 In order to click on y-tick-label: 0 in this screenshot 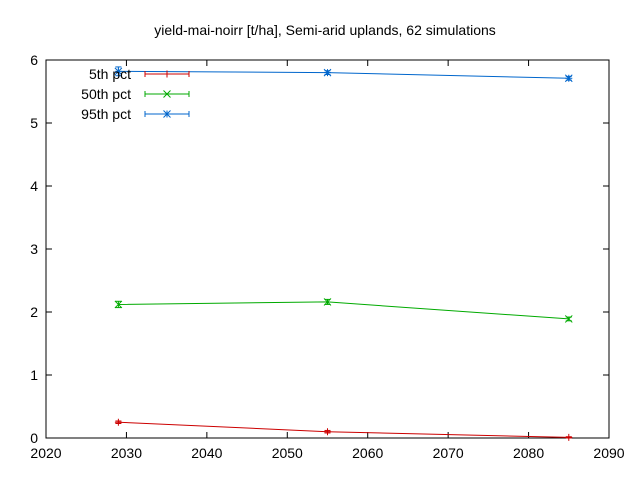, I will do `click(34, 438)`.